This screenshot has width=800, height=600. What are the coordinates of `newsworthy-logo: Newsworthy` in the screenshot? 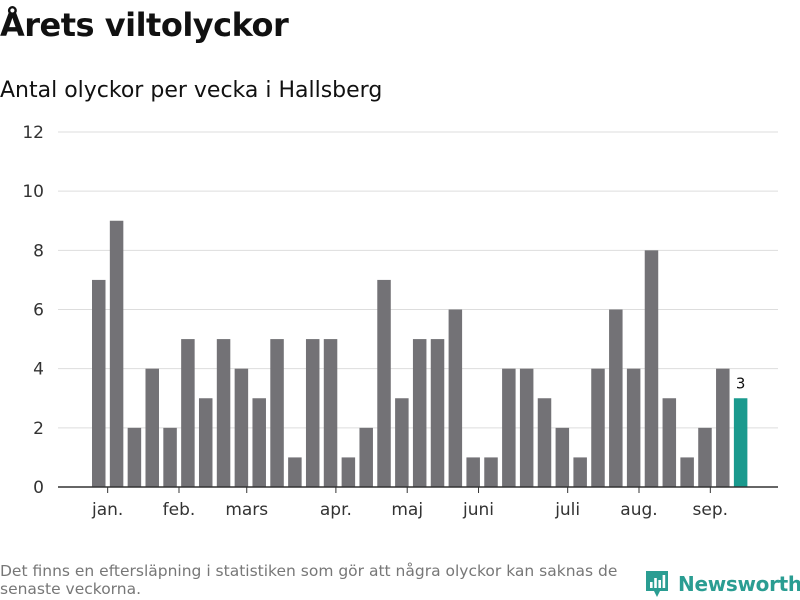 It's located at (722, 584).